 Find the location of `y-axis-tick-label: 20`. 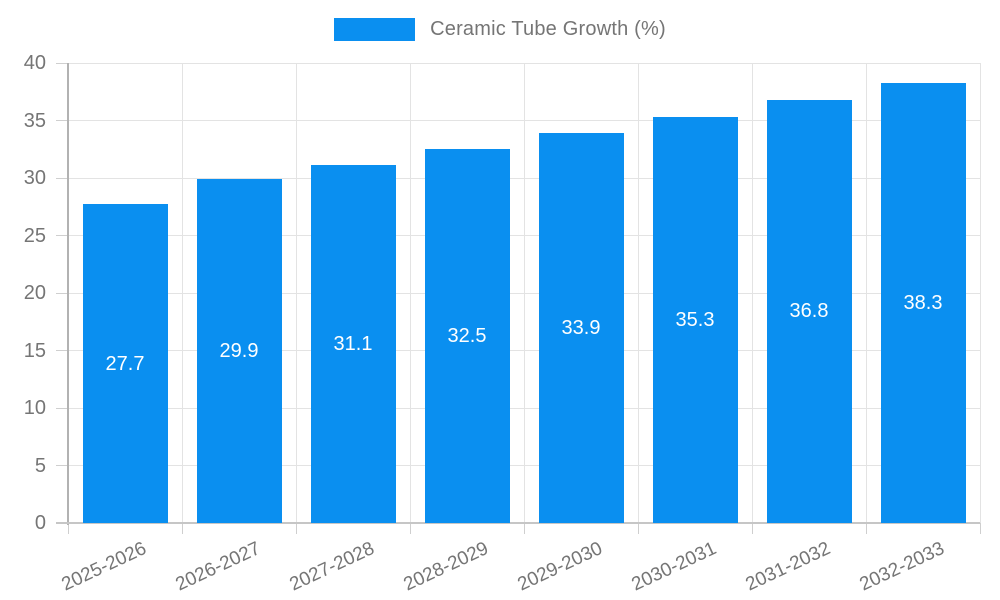

y-axis-tick-label: 20 is located at coordinates (34, 293).